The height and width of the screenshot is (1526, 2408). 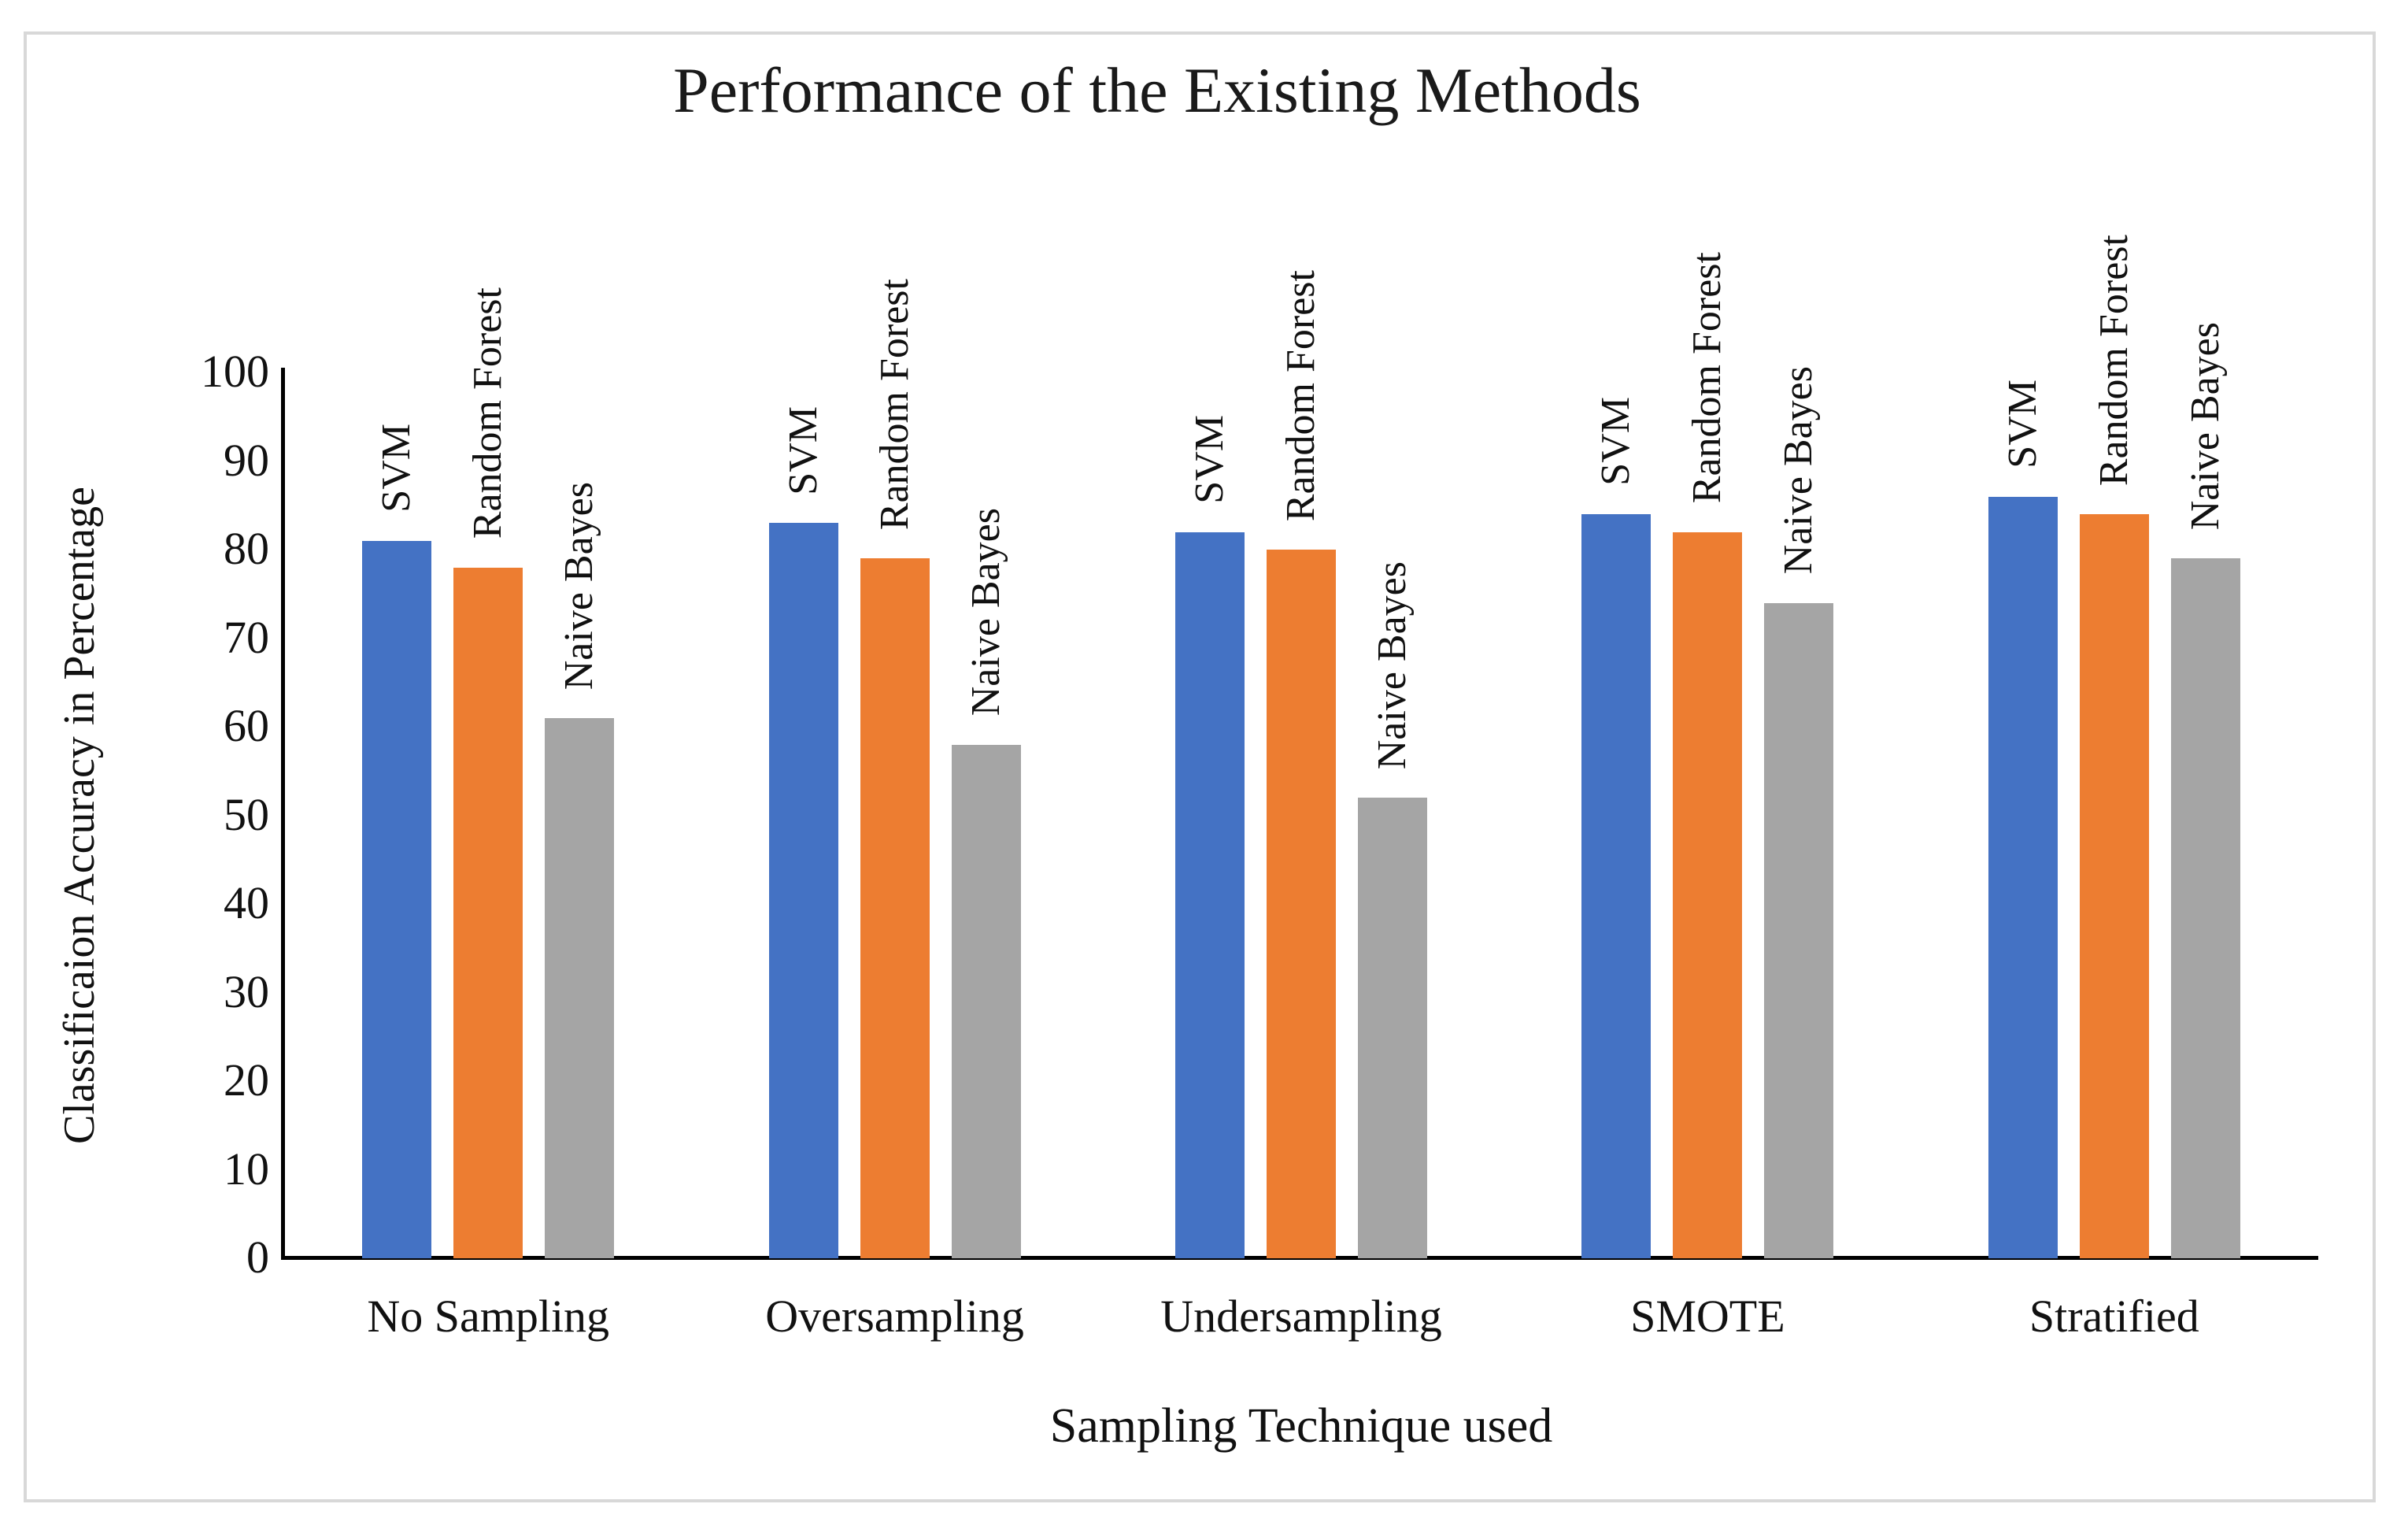 I want to click on bar-smote-naive-bayes, so click(x=1799, y=930).